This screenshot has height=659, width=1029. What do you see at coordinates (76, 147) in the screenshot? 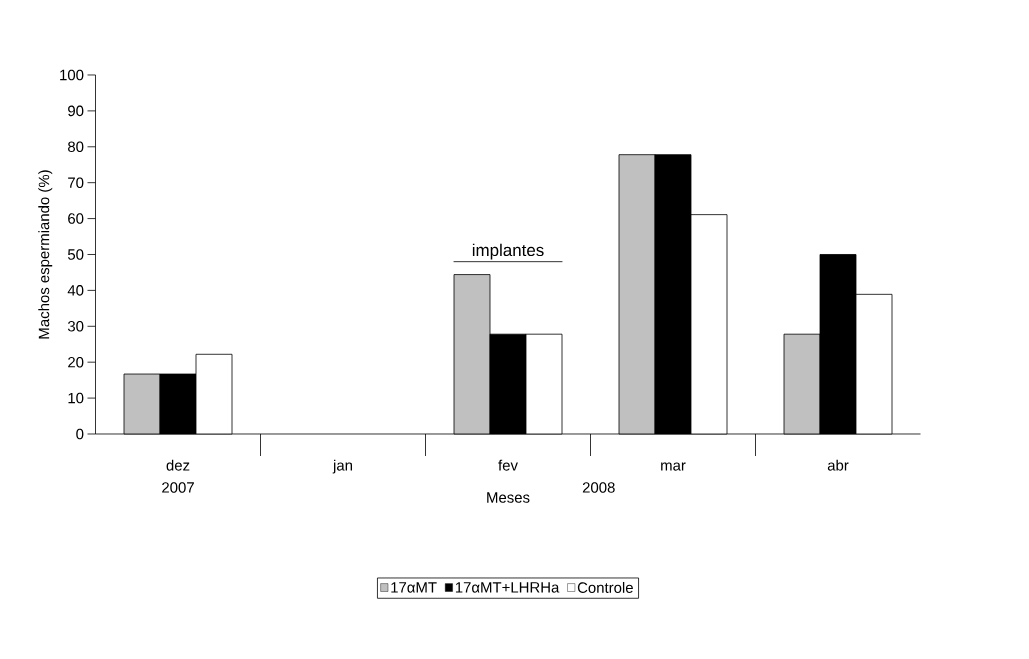
I see `y-tick-label: 80` at bounding box center [76, 147].